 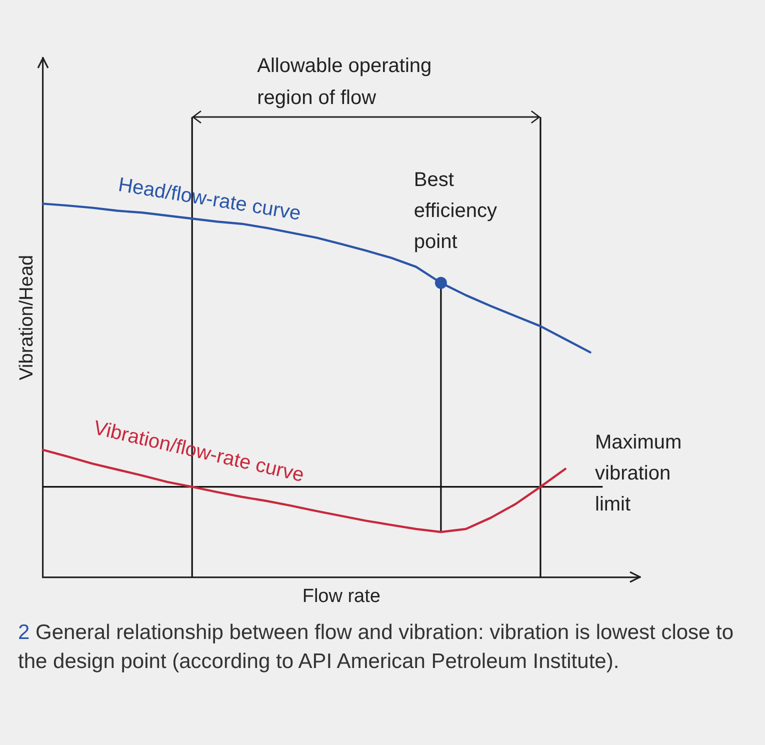 I want to click on text: 2 General relationship between flow and vibration: vibration is lowest close to the design point (according to API American Petroleum Institute)., so click(x=376, y=647).